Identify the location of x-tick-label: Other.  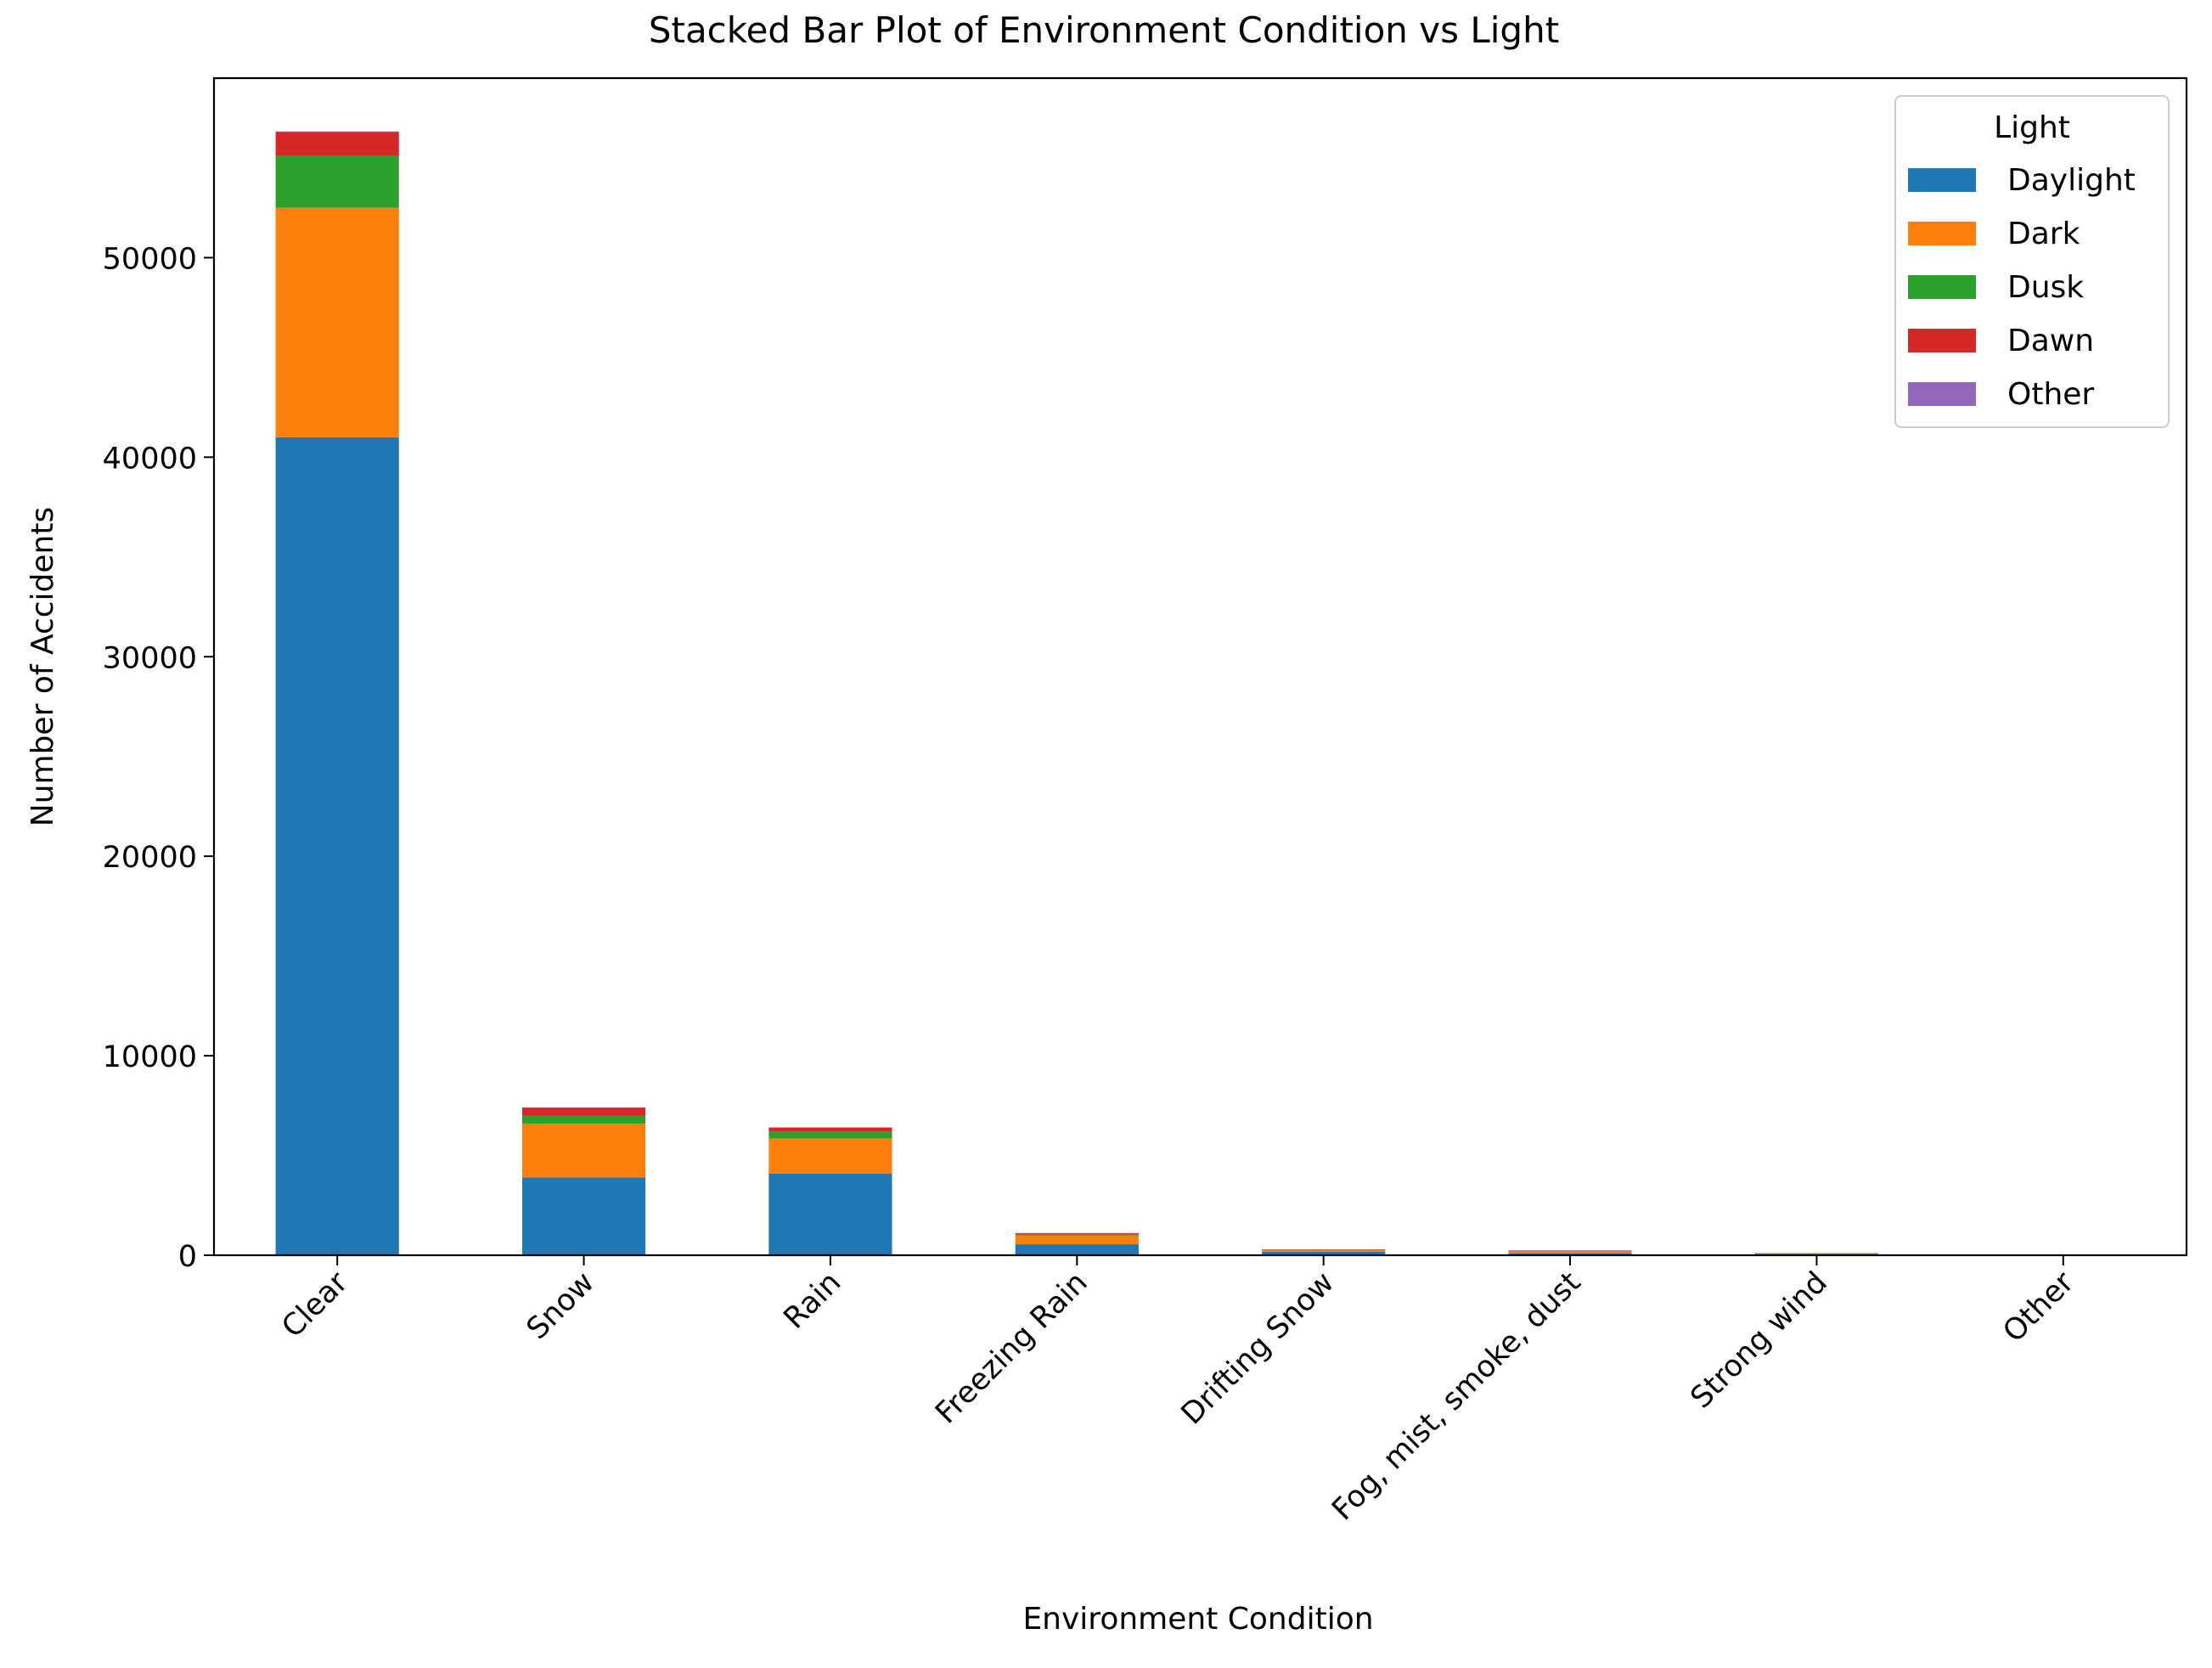
(2039, 1307).